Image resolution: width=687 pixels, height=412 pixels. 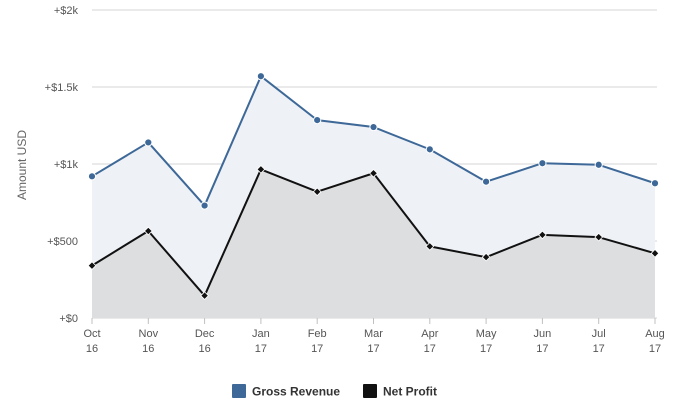 I want to click on legend-label: Net Profit, so click(x=410, y=392).